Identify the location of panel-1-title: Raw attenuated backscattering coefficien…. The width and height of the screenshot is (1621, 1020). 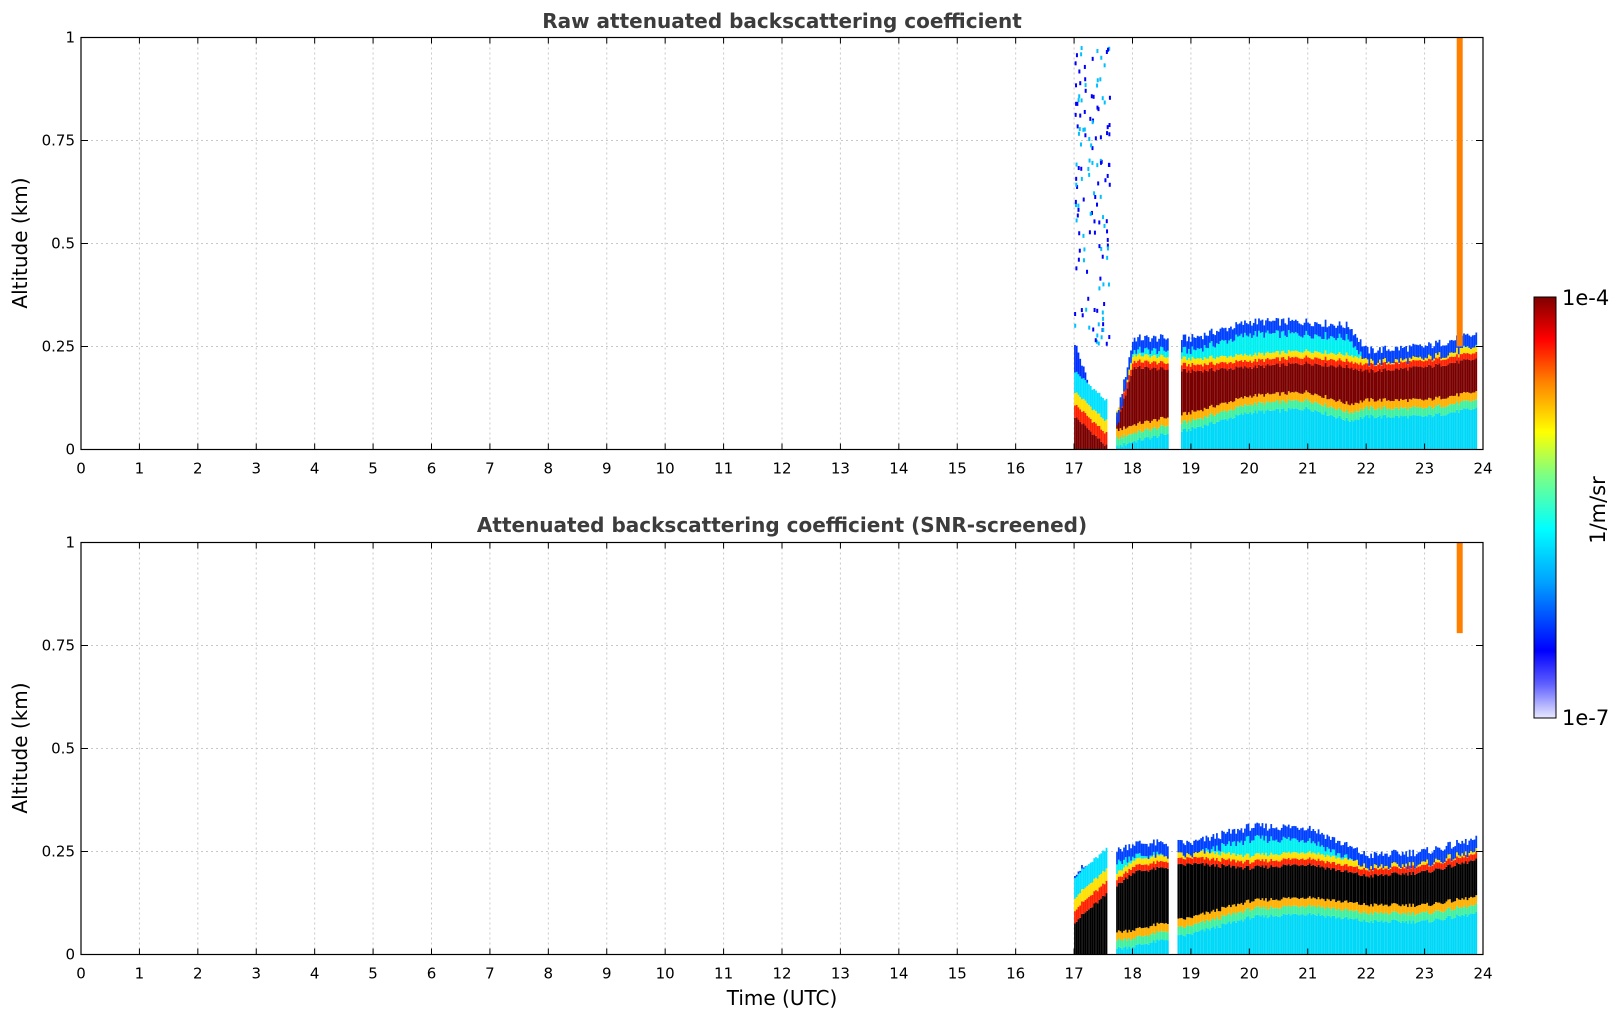
(782, 21).